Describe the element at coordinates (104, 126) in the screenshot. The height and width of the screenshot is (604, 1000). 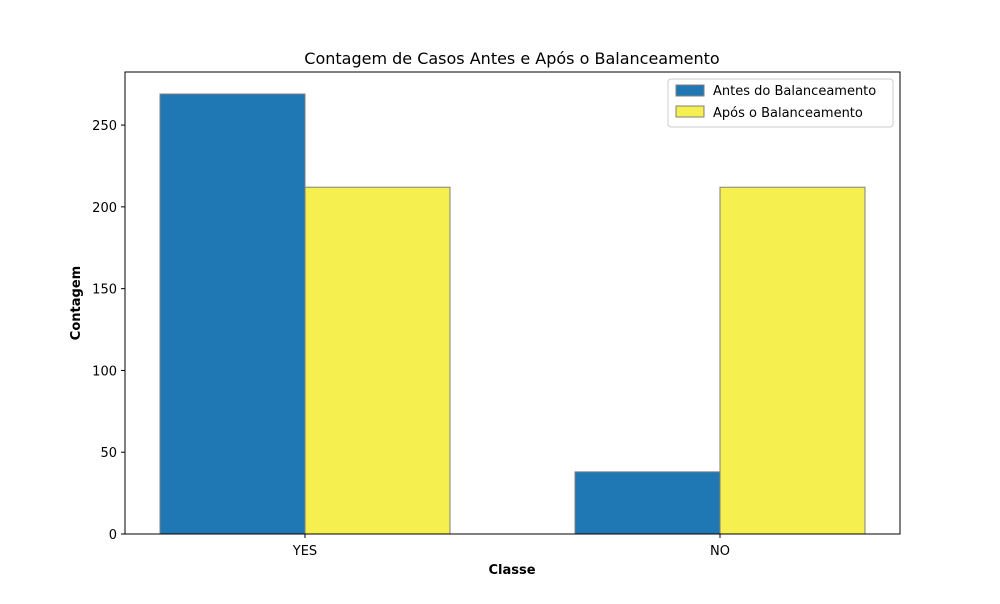
I see `y-tick-label: 250` at that location.